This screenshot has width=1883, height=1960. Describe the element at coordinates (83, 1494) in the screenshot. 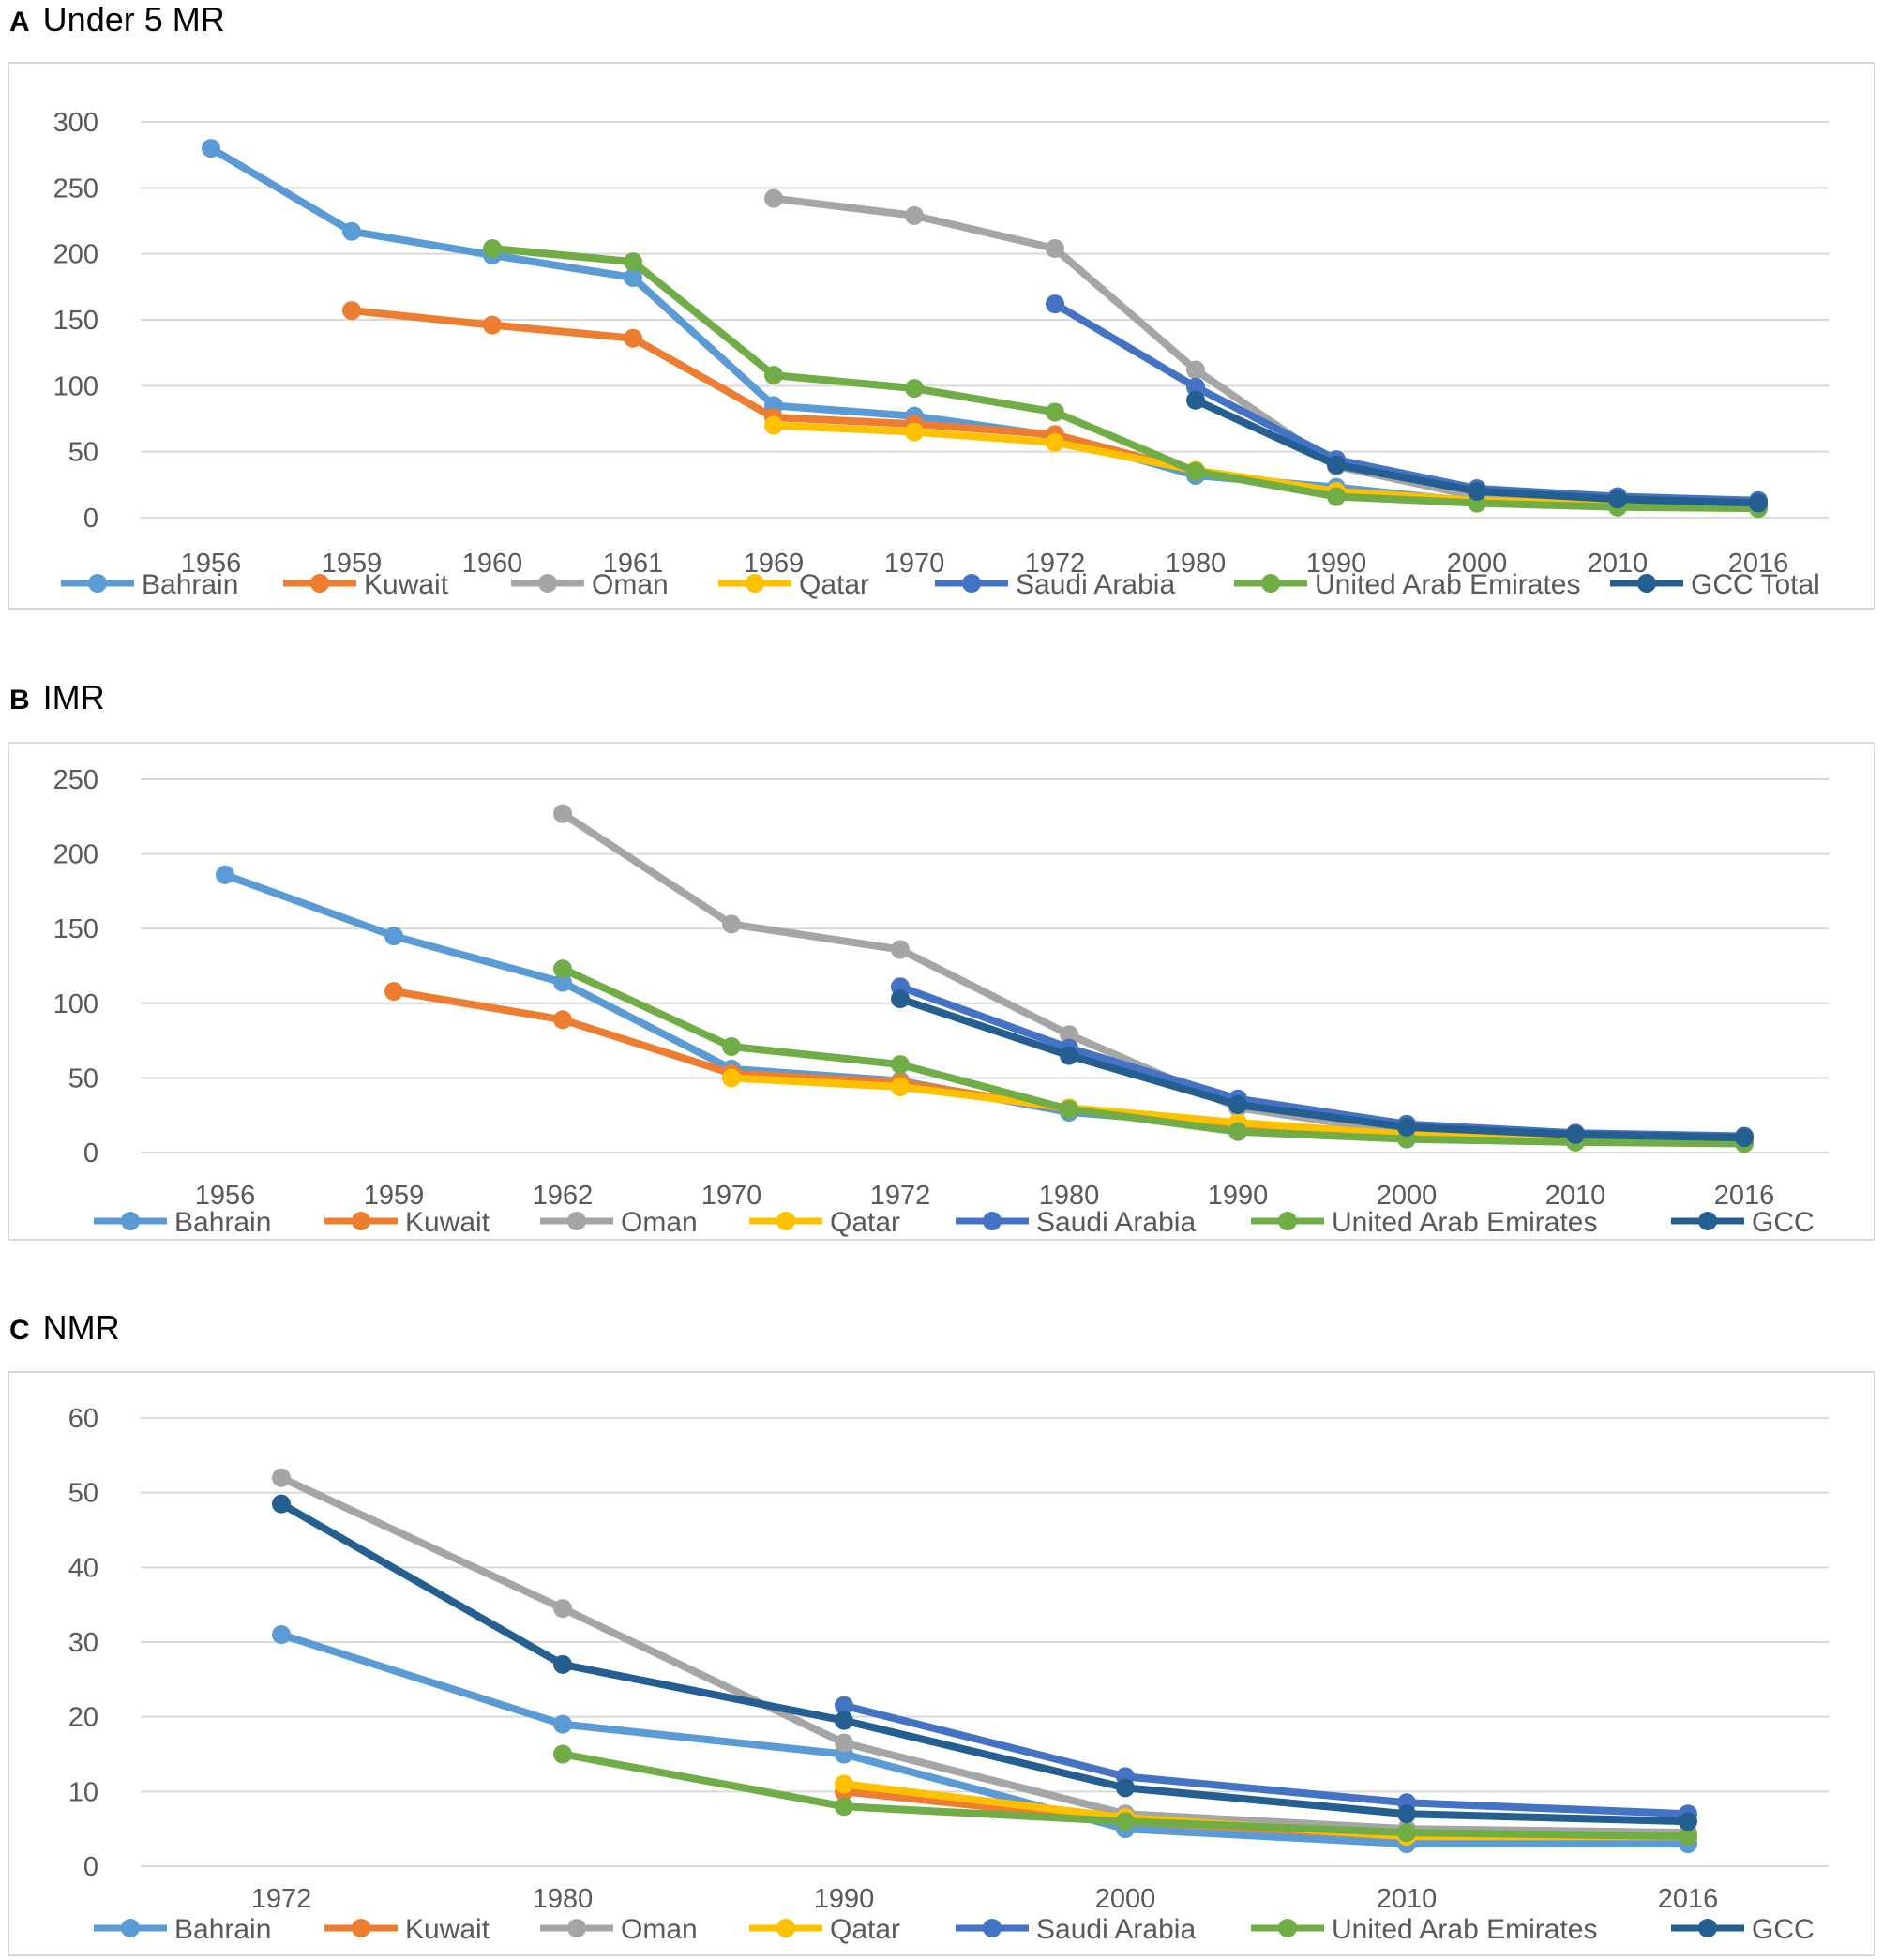

I see `y-tick-label: 50` at that location.